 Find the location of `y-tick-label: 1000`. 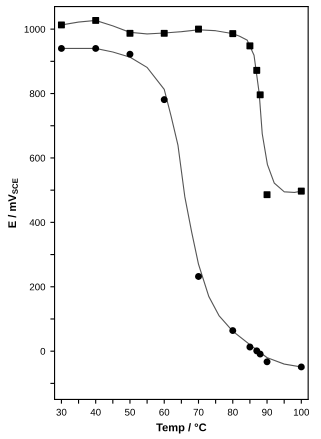

y-tick-label: 1000 is located at coordinates (35, 29).